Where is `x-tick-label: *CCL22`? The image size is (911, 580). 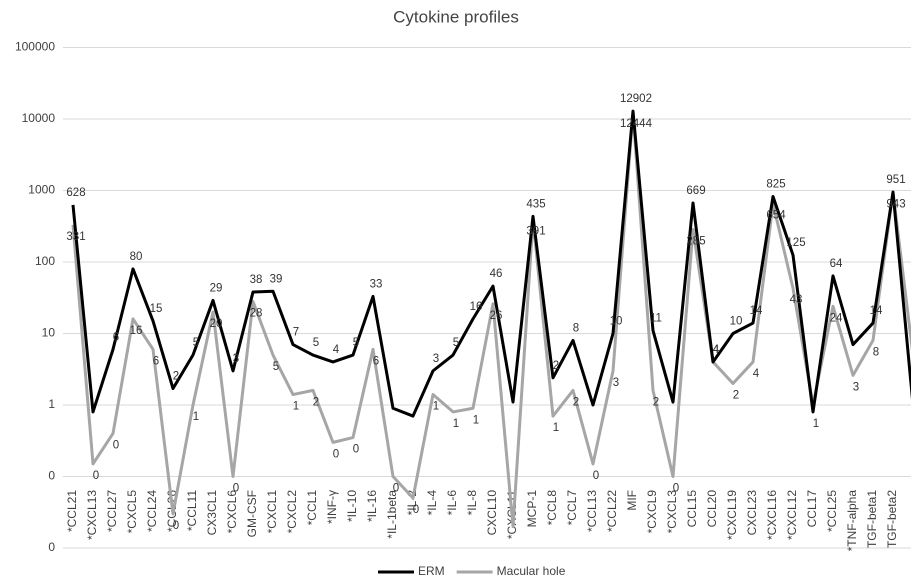
x-tick-label: *CCL22 is located at coordinates (612, 511).